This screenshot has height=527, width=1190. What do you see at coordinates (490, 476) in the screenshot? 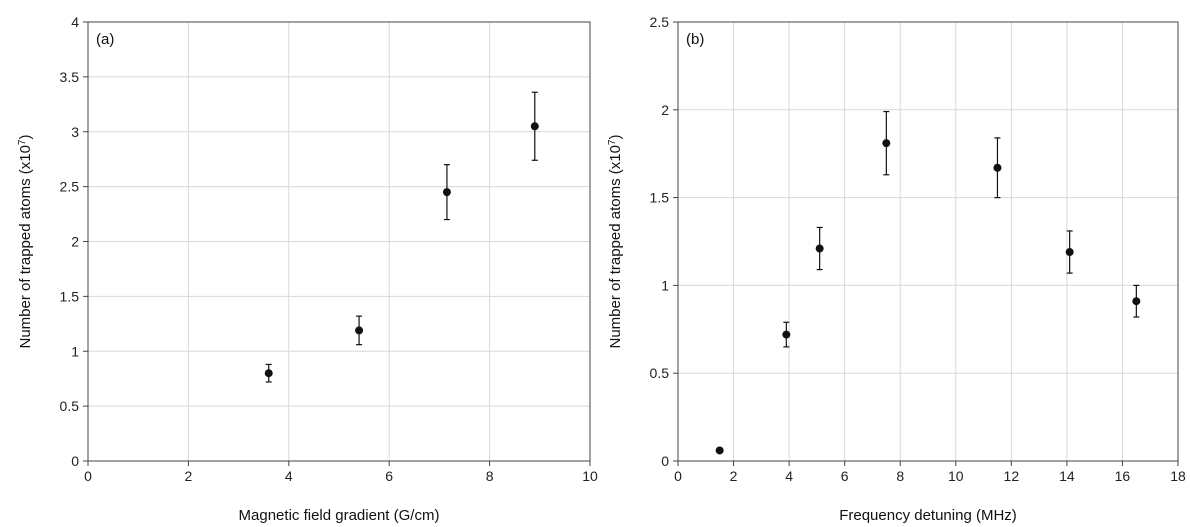
I see `panel-a-x-tick-label: 8` at bounding box center [490, 476].